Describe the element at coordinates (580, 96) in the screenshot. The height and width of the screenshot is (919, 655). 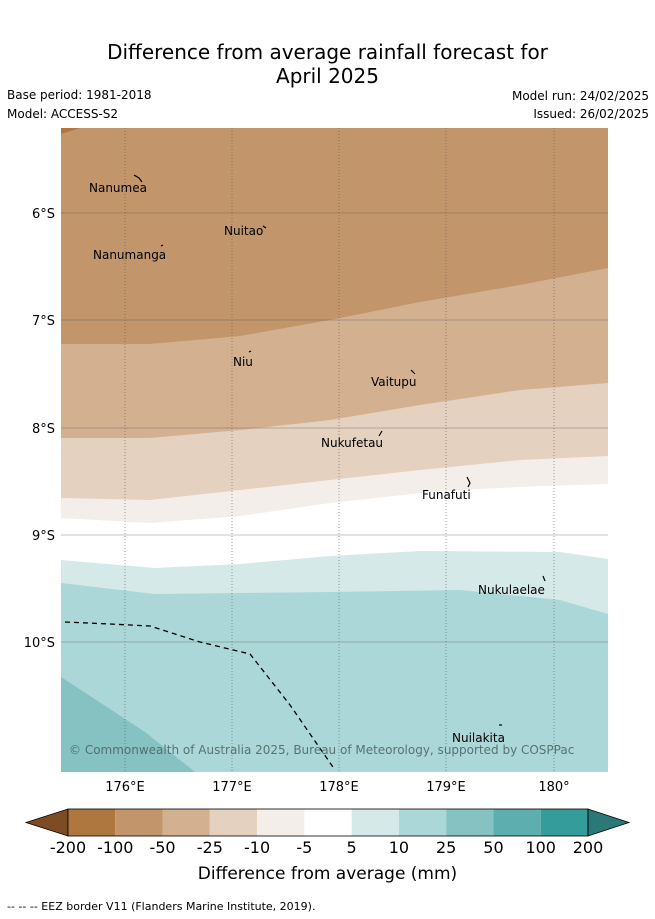
I see `model-run-label: Model run: 24/02/2025` at that location.